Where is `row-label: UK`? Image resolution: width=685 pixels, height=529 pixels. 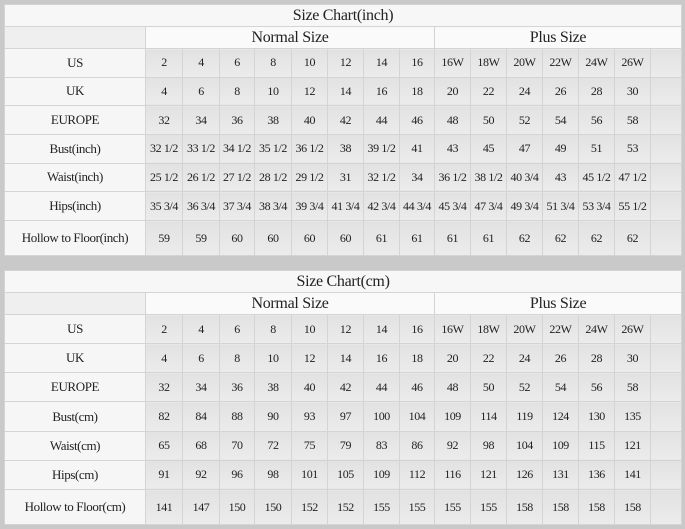 row-label: UK is located at coordinates (75, 358).